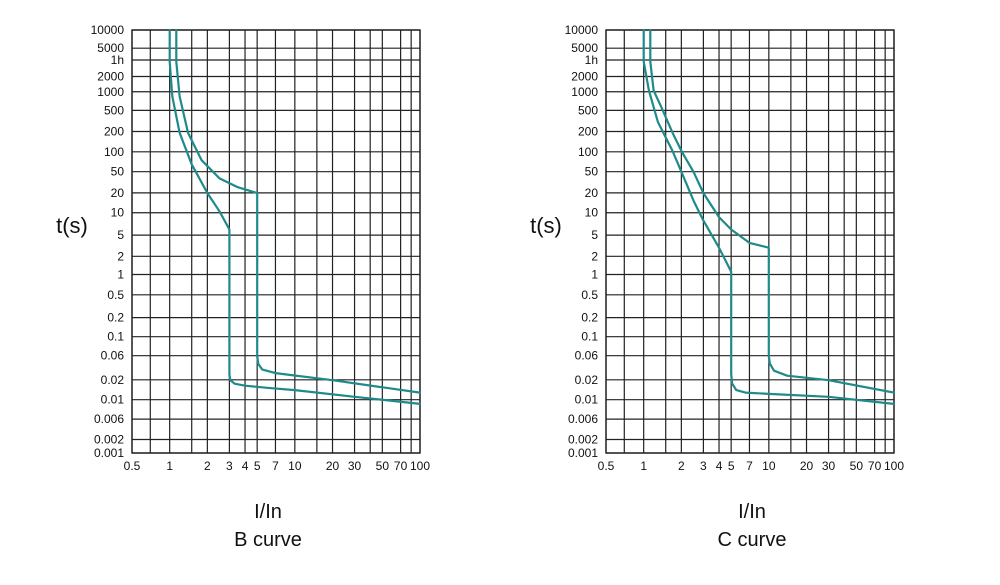 Image resolution: width=1000 pixels, height=585 pixels. Describe the element at coordinates (268, 540) in the screenshot. I see `chart-title: B curve` at that location.